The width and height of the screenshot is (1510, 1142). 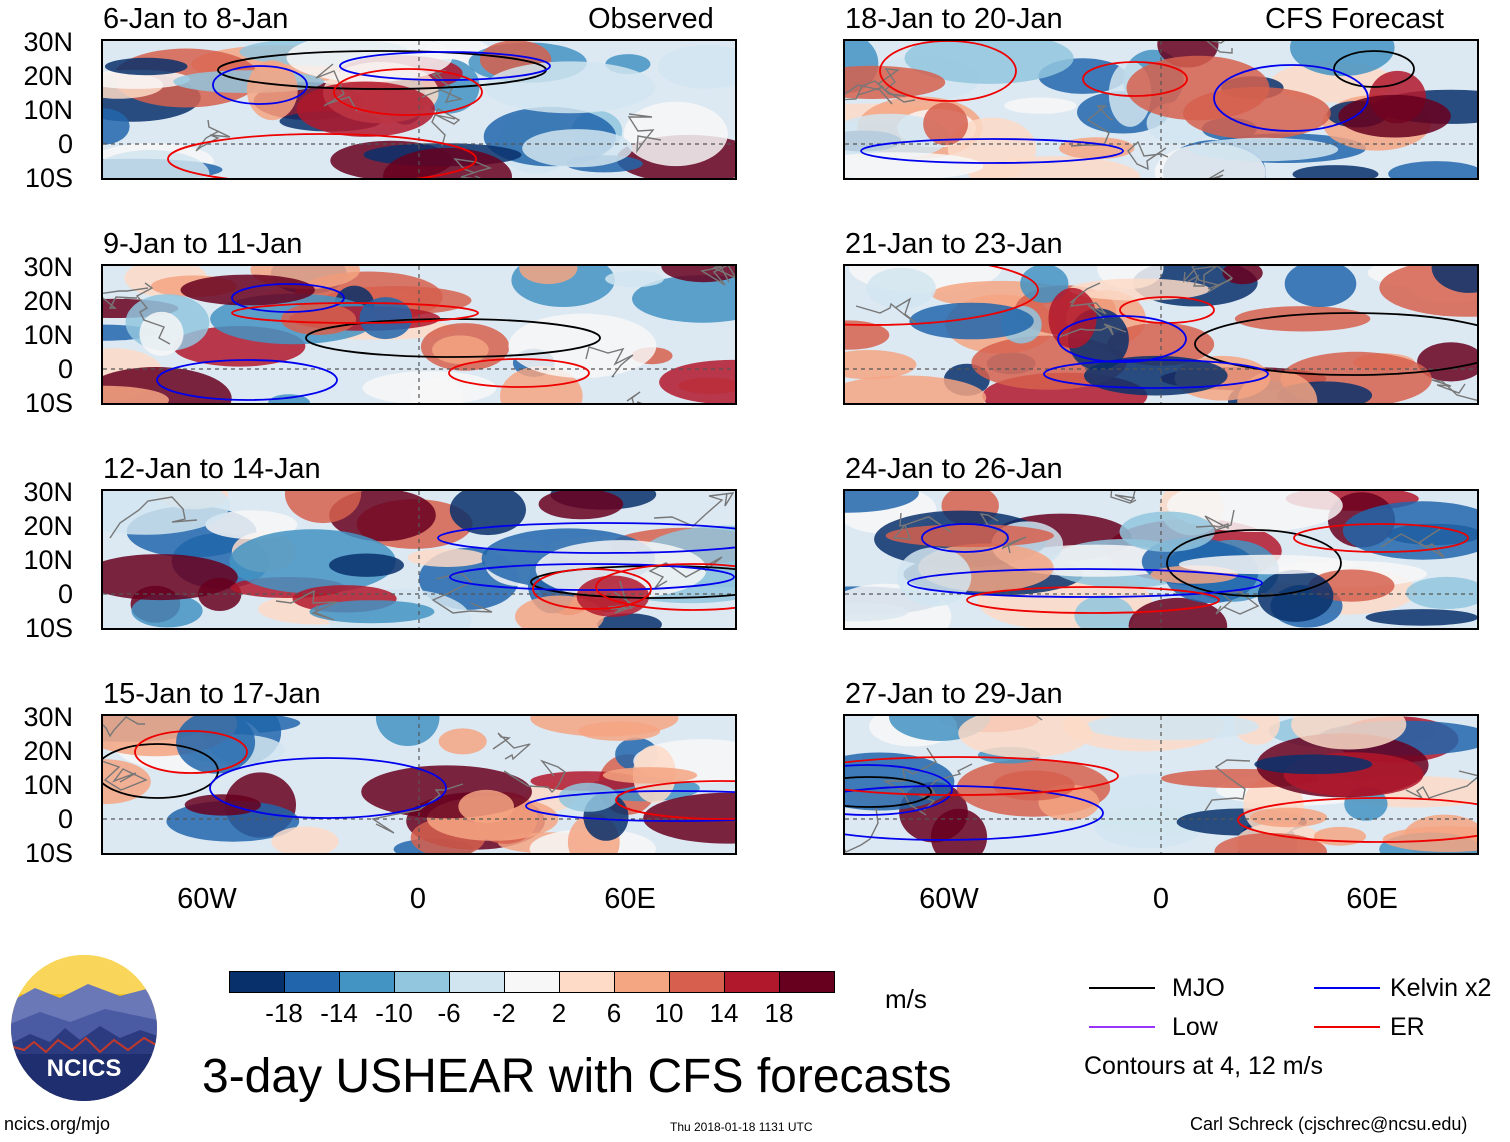 What do you see at coordinates (203, 244) in the screenshot?
I see `panel-title: 9-Jan to 11-Jan` at bounding box center [203, 244].